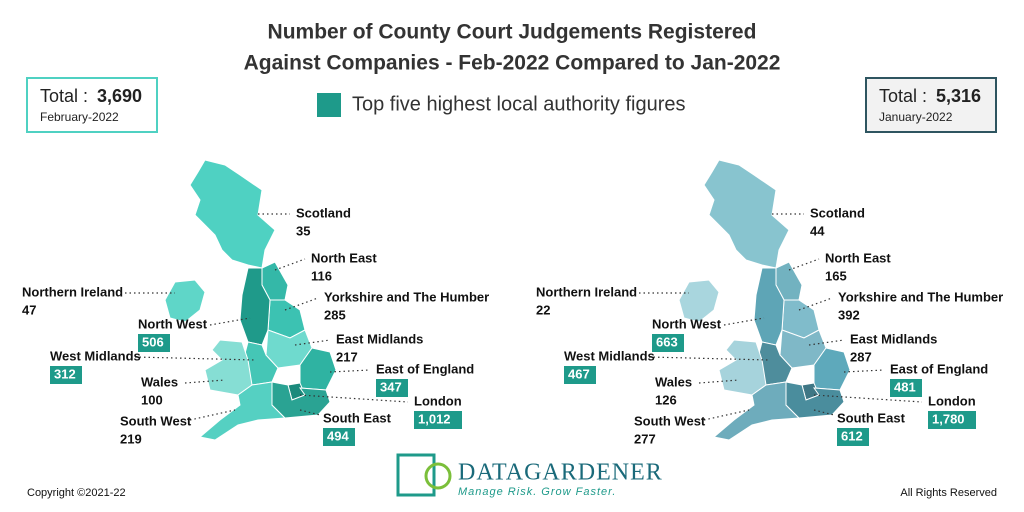  What do you see at coordinates (321, 275) in the screenshot?
I see `region-value: 116` at bounding box center [321, 275].